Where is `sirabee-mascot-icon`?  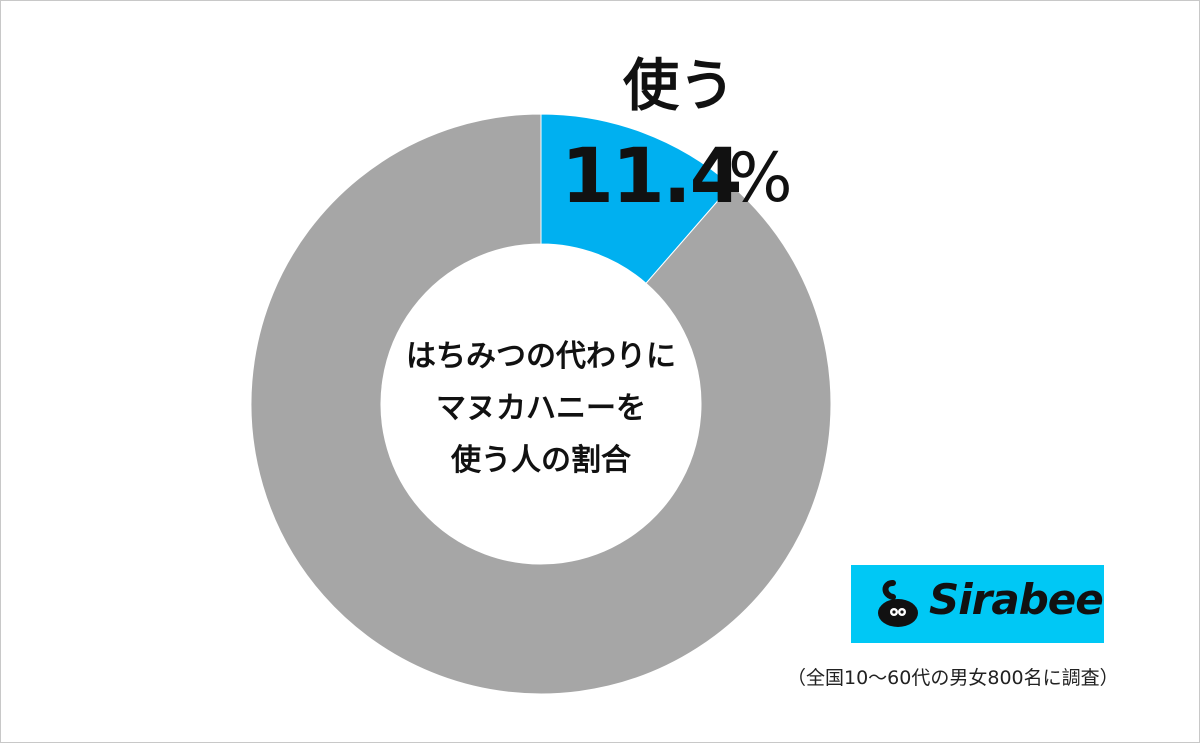 sirabee-mascot-icon is located at coordinates (898, 603).